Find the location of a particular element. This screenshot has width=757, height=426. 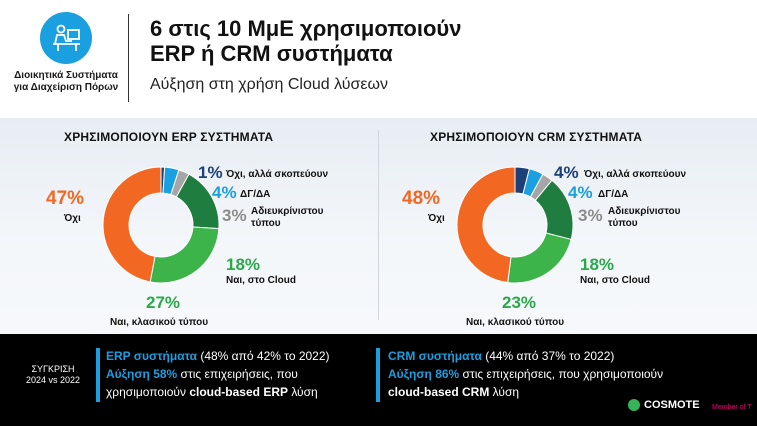

erp-line3-post: λύση is located at coordinates (303, 392).